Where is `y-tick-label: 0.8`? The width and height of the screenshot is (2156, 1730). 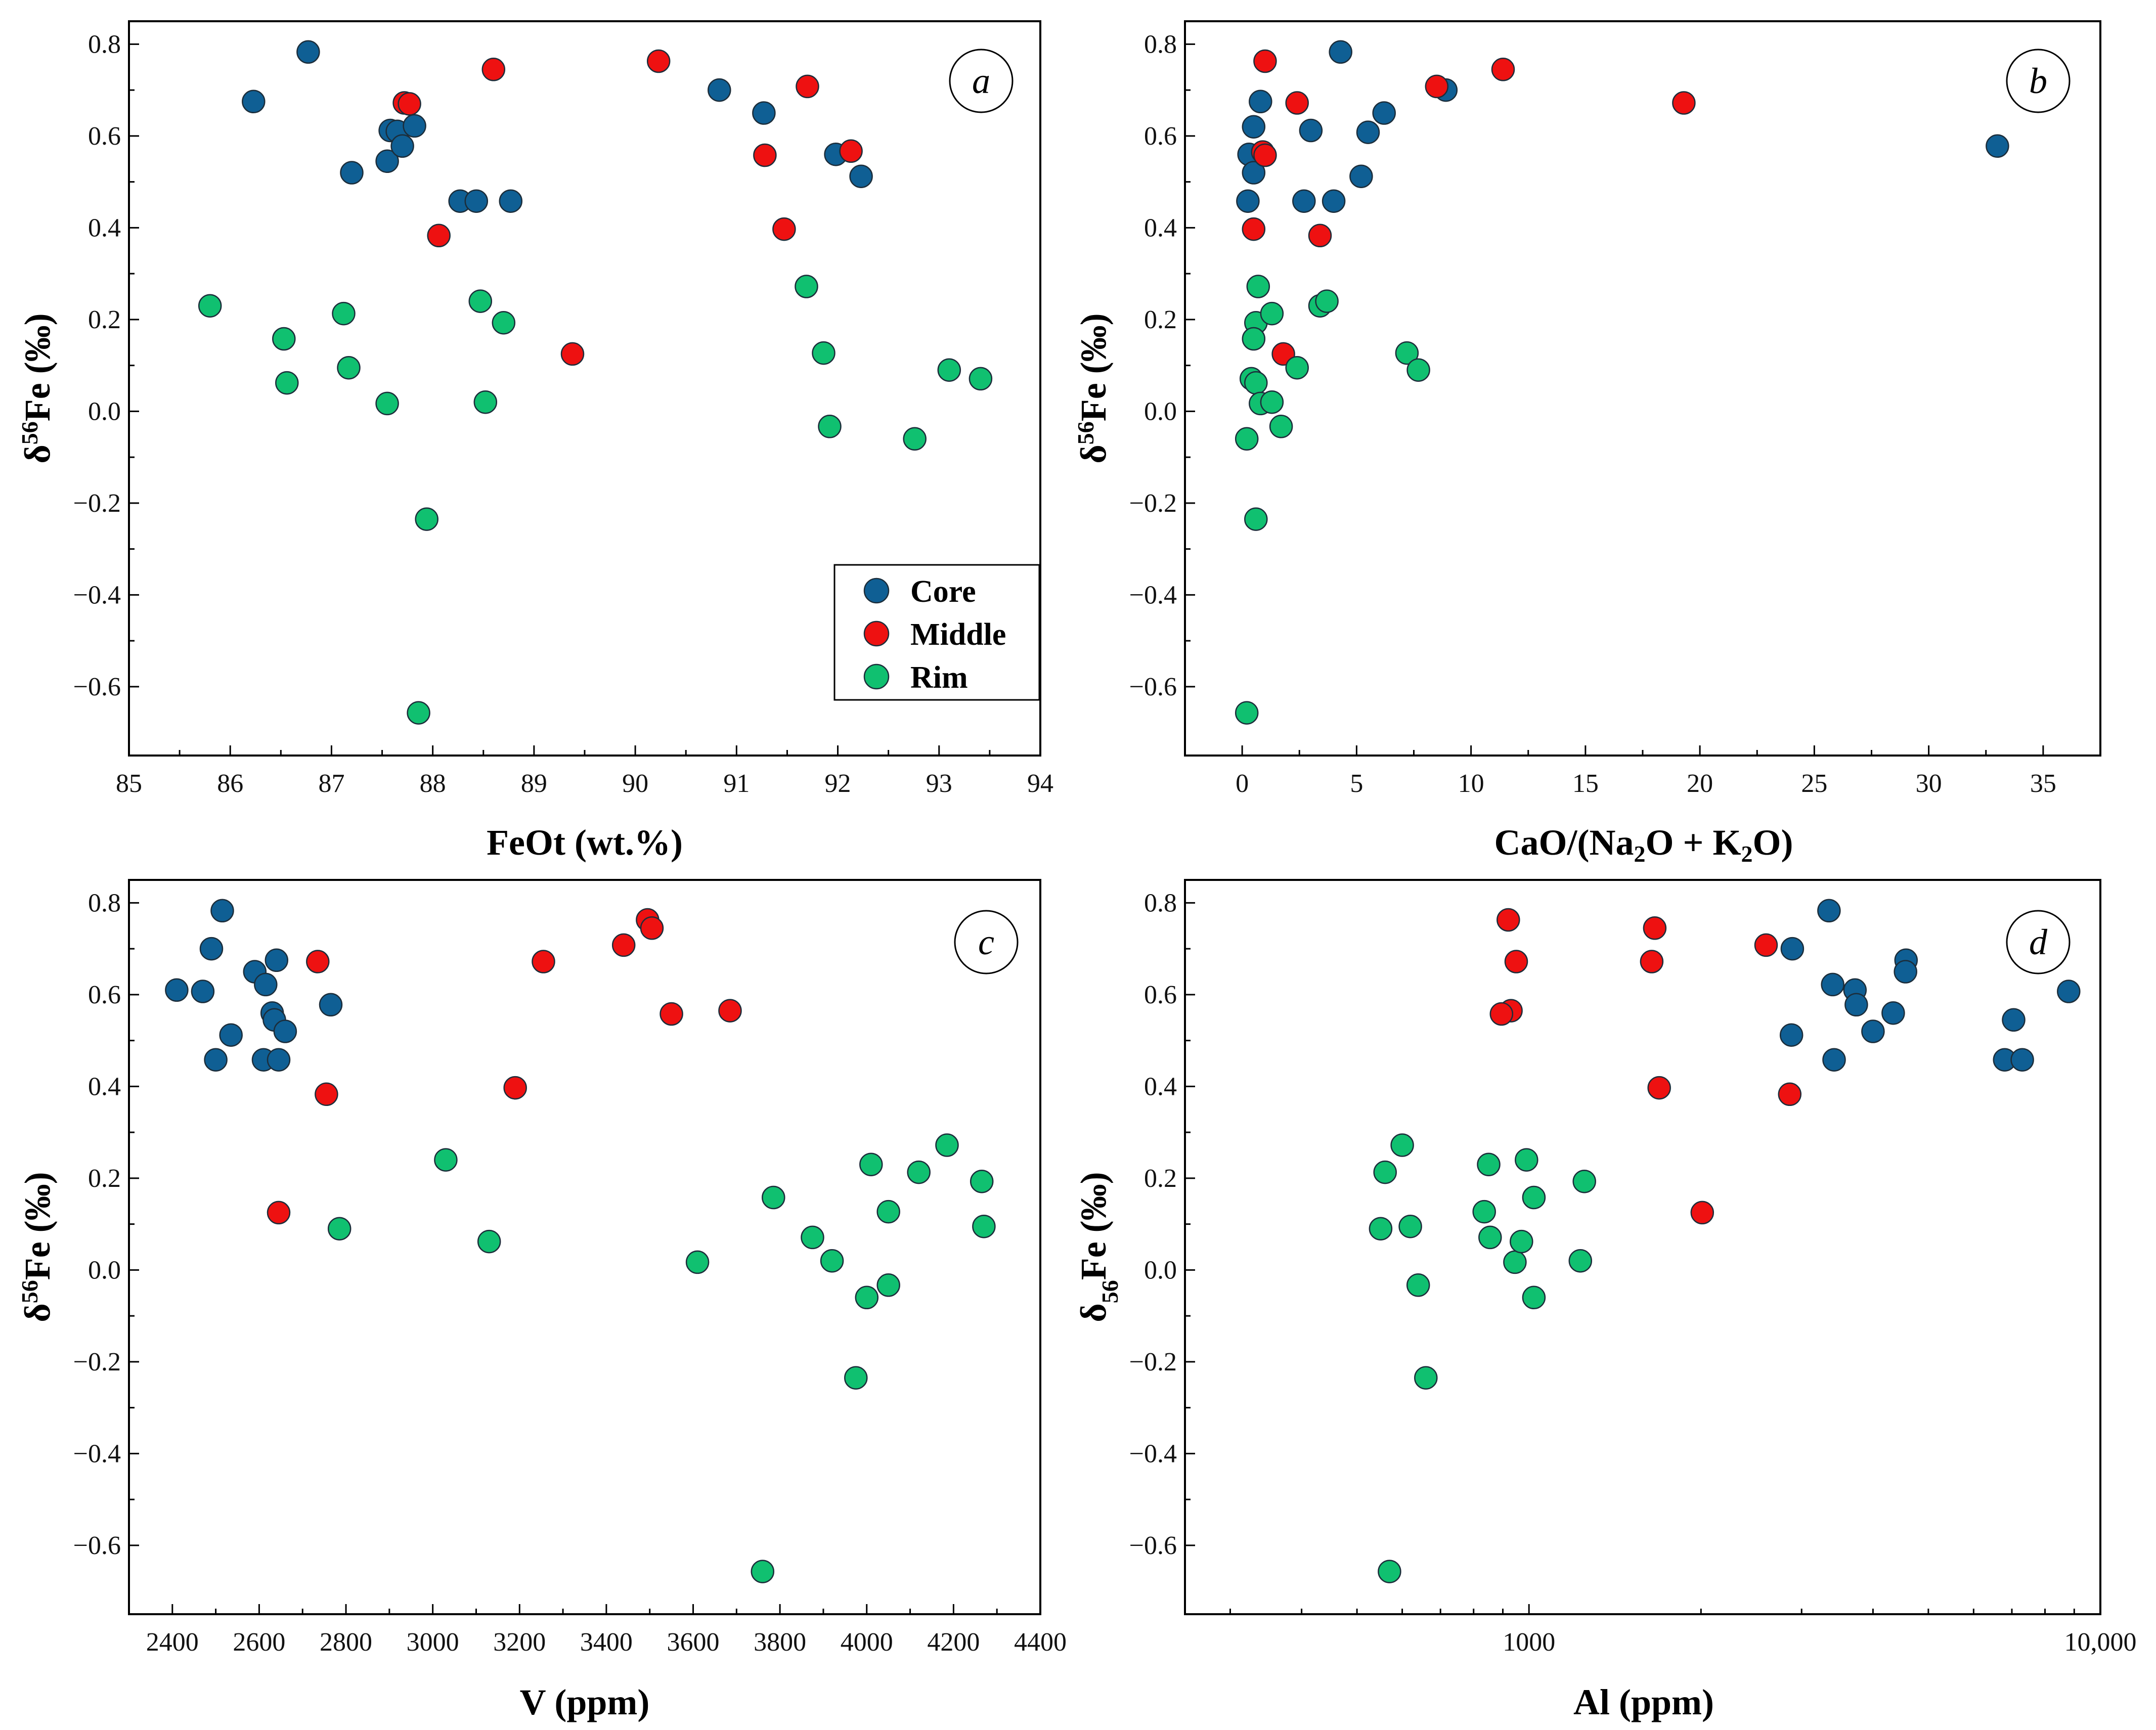 y-tick-label: 0.8 is located at coordinates (1160, 903).